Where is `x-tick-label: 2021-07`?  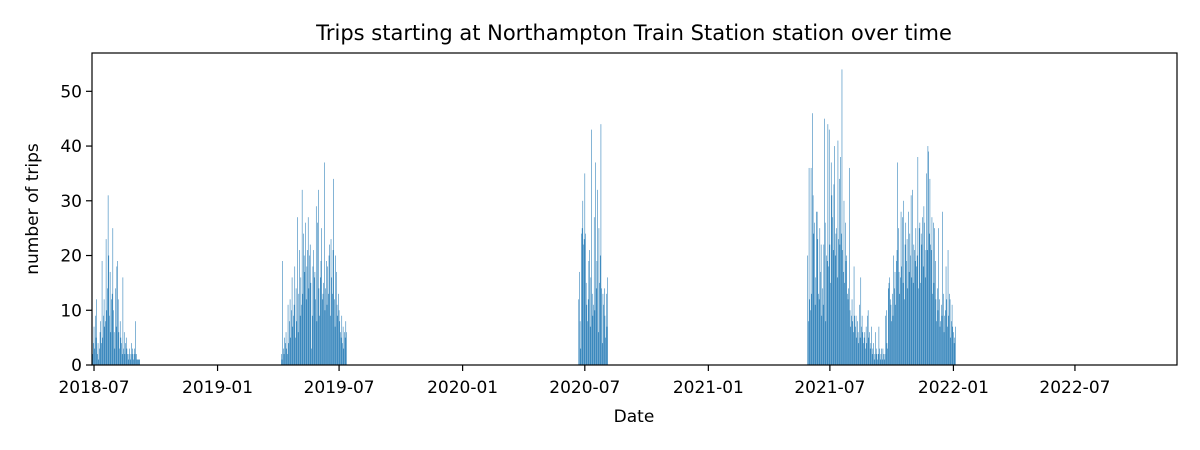 x-tick-label: 2021-07 is located at coordinates (829, 388).